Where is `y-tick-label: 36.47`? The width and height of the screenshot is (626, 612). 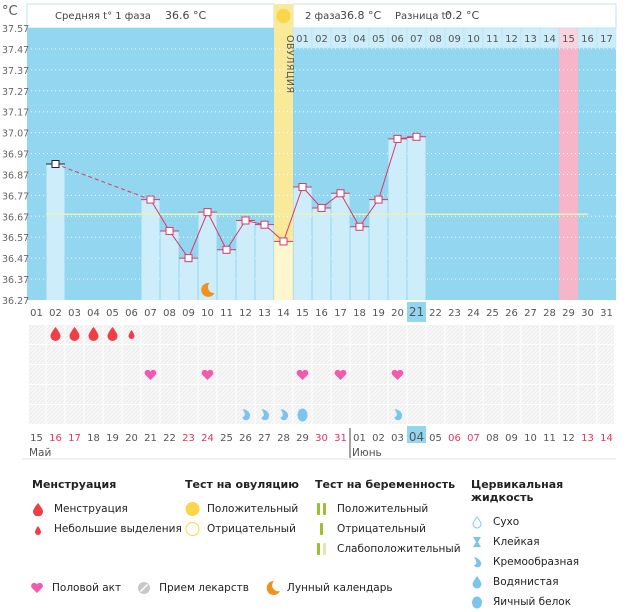
y-tick-label: 36.47 is located at coordinates (15, 259).